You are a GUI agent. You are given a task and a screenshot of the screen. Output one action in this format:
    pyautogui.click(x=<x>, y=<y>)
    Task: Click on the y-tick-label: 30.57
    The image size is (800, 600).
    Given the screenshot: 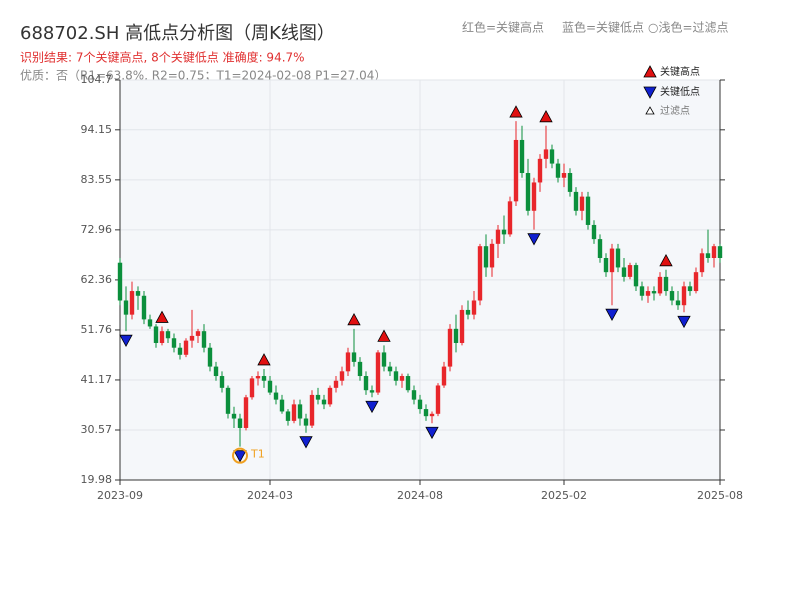 What is the action you would take?
    pyautogui.click(x=97, y=429)
    